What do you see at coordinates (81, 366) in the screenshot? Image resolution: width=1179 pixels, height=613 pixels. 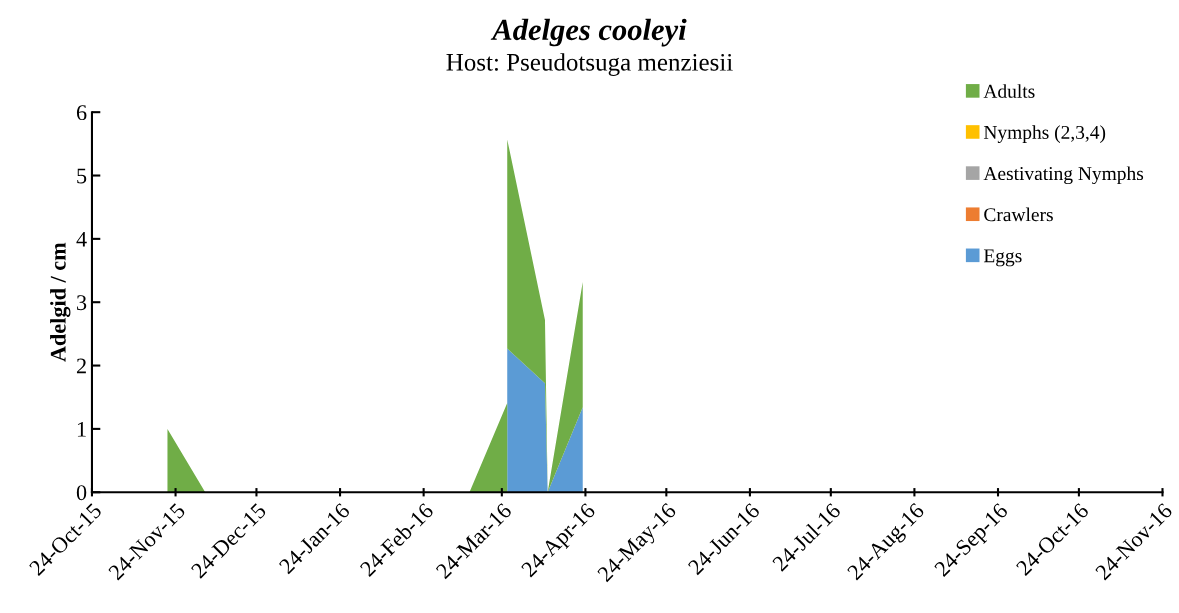 I see `y-tick-label: 2` at bounding box center [81, 366].